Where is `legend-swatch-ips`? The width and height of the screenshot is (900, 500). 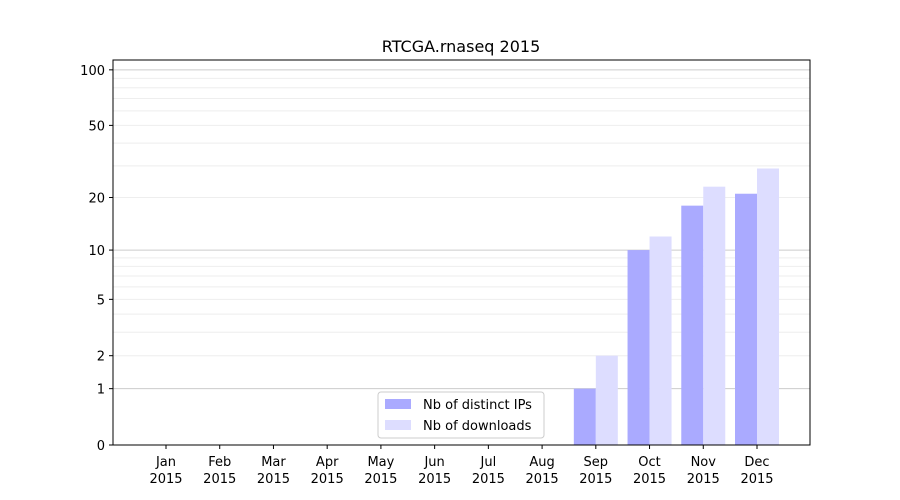
legend-swatch-ips is located at coordinates (398, 404).